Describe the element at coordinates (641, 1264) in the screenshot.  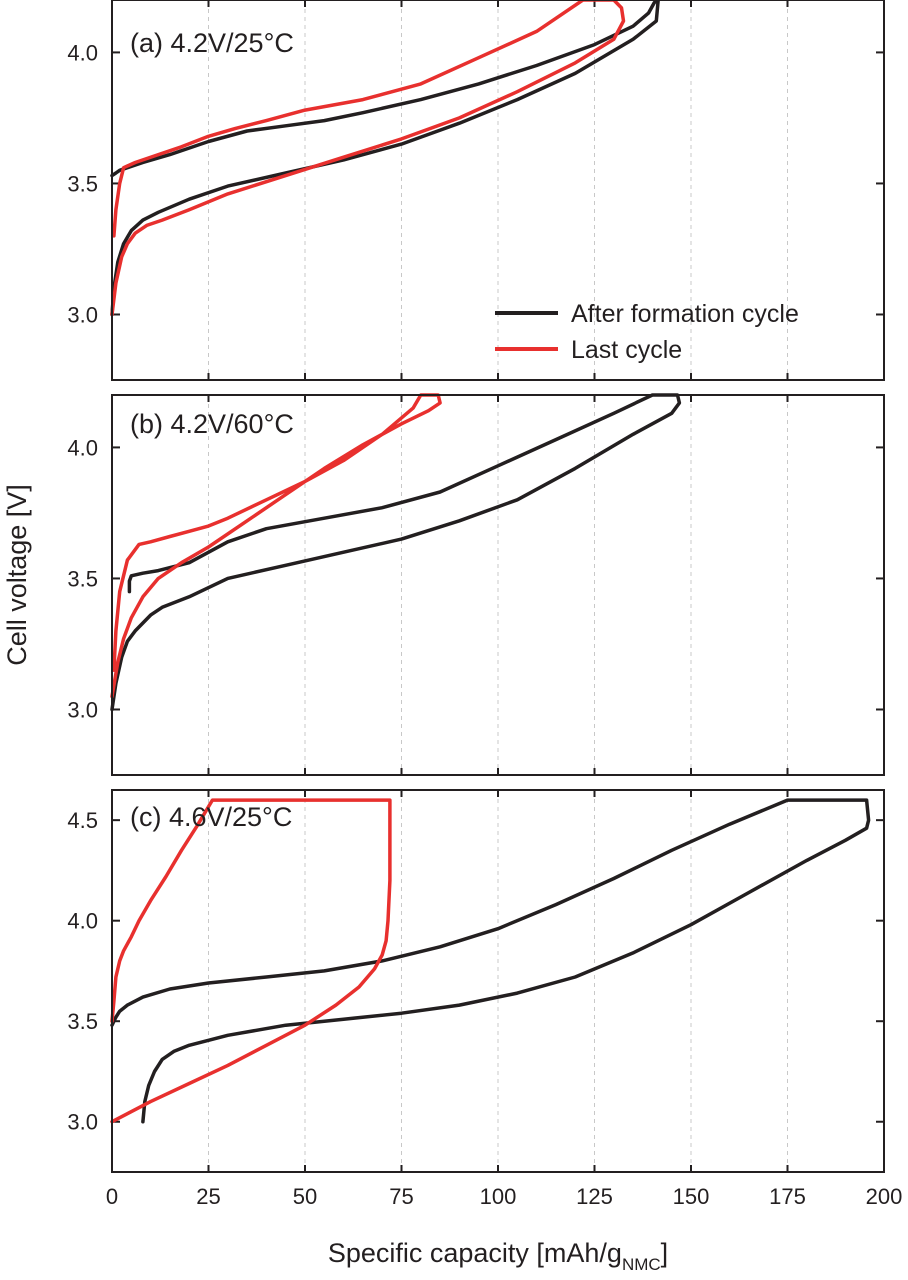
I see `x-axis-title-subscript: NMC` at that location.